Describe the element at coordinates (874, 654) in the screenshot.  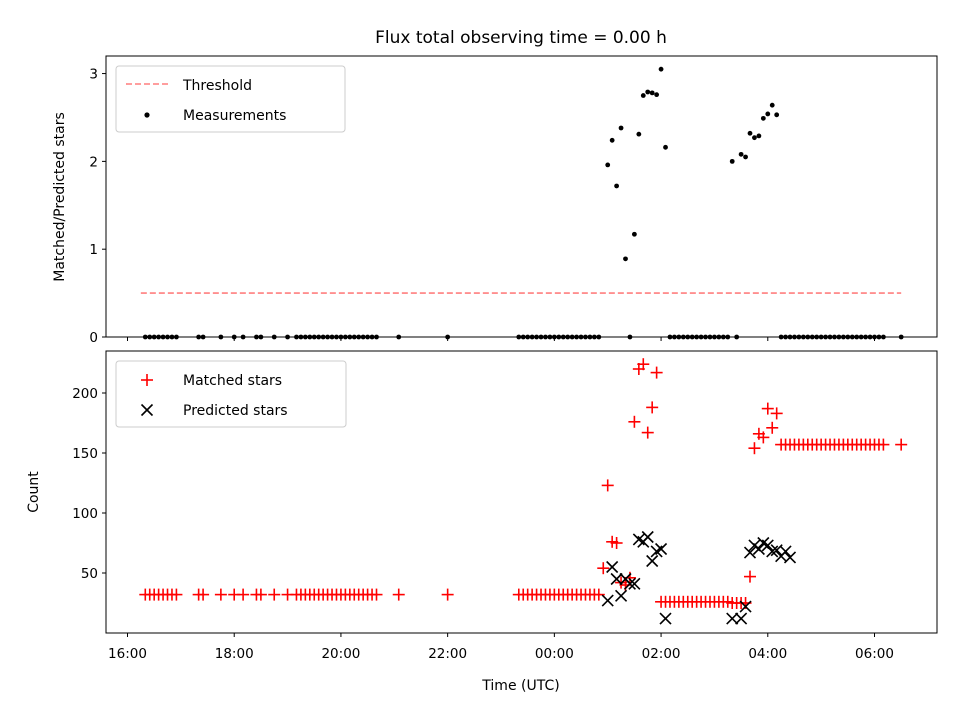
I see `x-tick-label: 06:00` at that location.